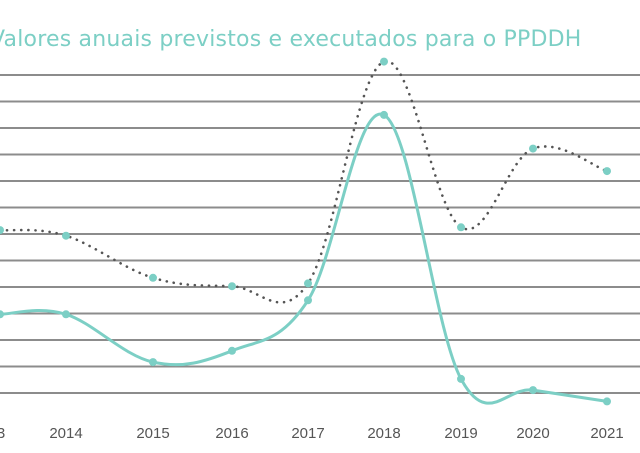 The image size is (640, 453). I want to click on x-tick-label-2014: 2014, so click(65, 433).